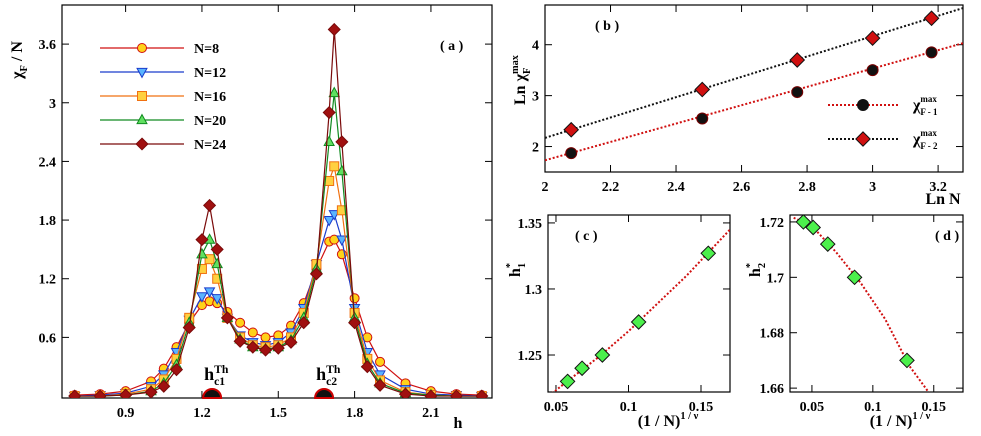 This screenshot has height=436, width=981. Describe the element at coordinates (861, 303) in the screenshot. I see `plot-area` at that location.